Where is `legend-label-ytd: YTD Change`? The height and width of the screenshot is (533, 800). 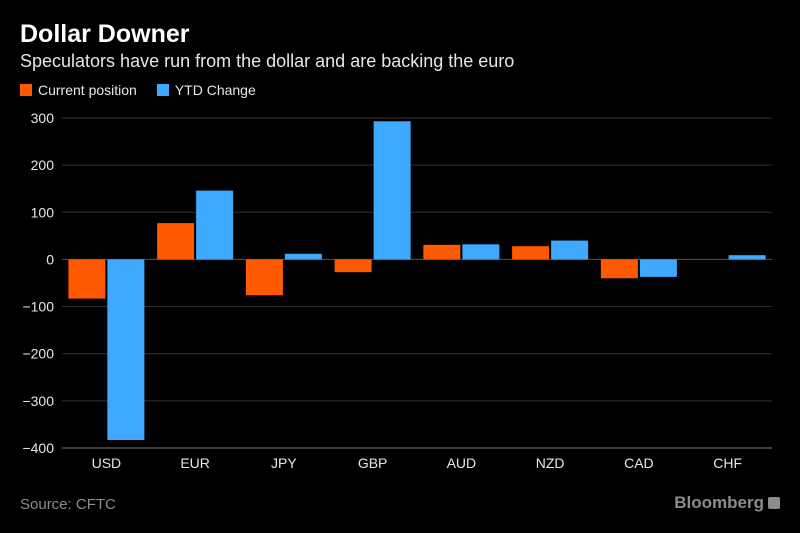 legend-label-ytd: YTD Change is located at coordinates (215, 90).